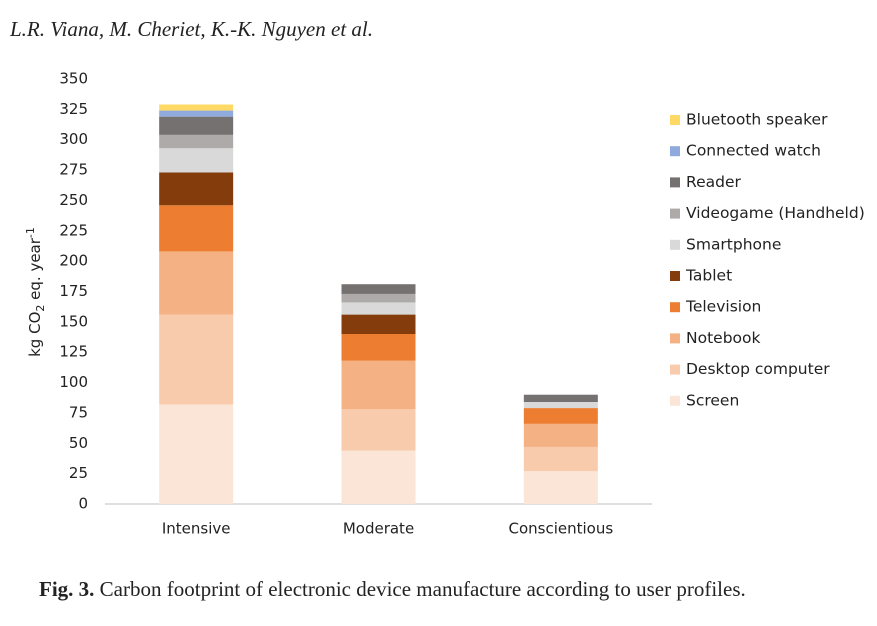 The image size is (877, 626). Describe the element at coordinates (40, 308) in the screenshot. I see `y-label-sub: 2` at that location.